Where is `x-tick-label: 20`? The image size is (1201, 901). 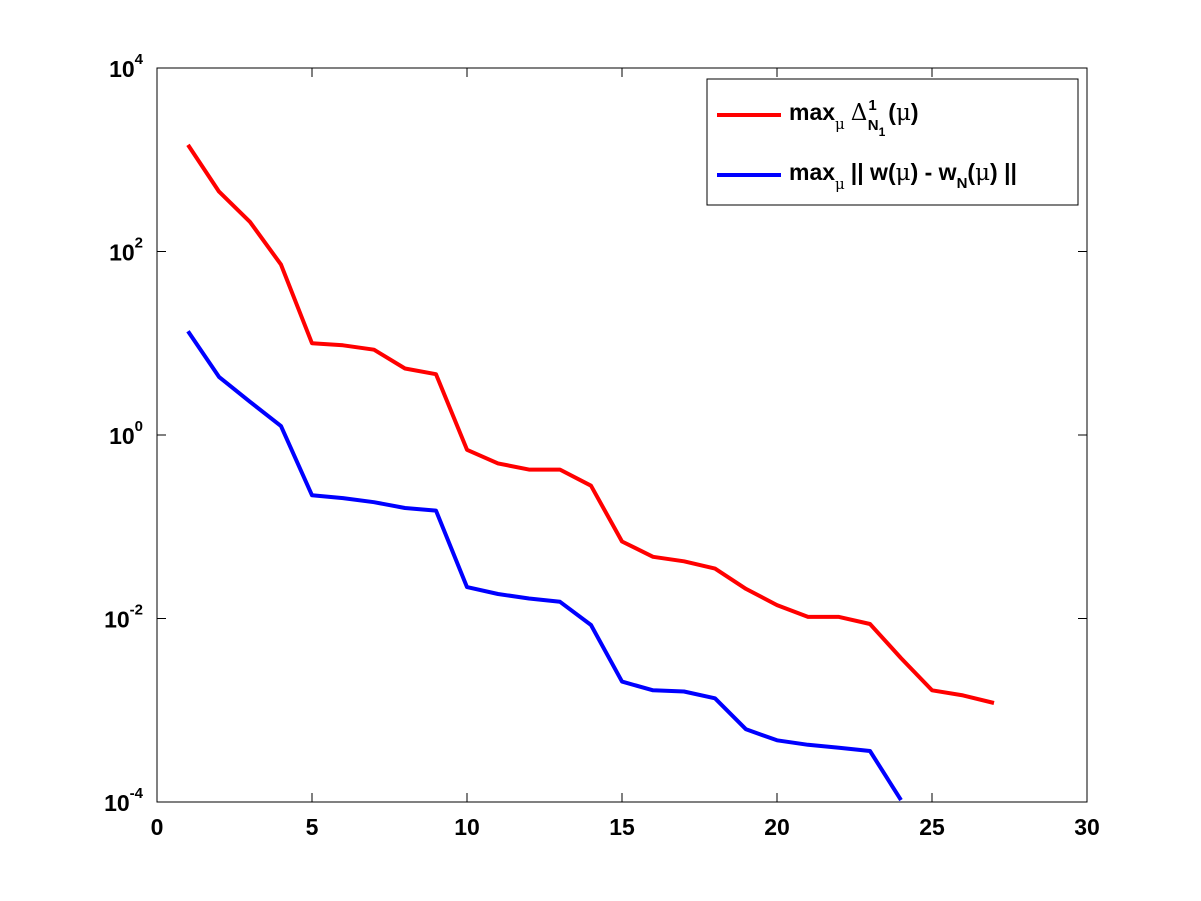
x-tick-label: 20 is located at coordinates (777, 827).